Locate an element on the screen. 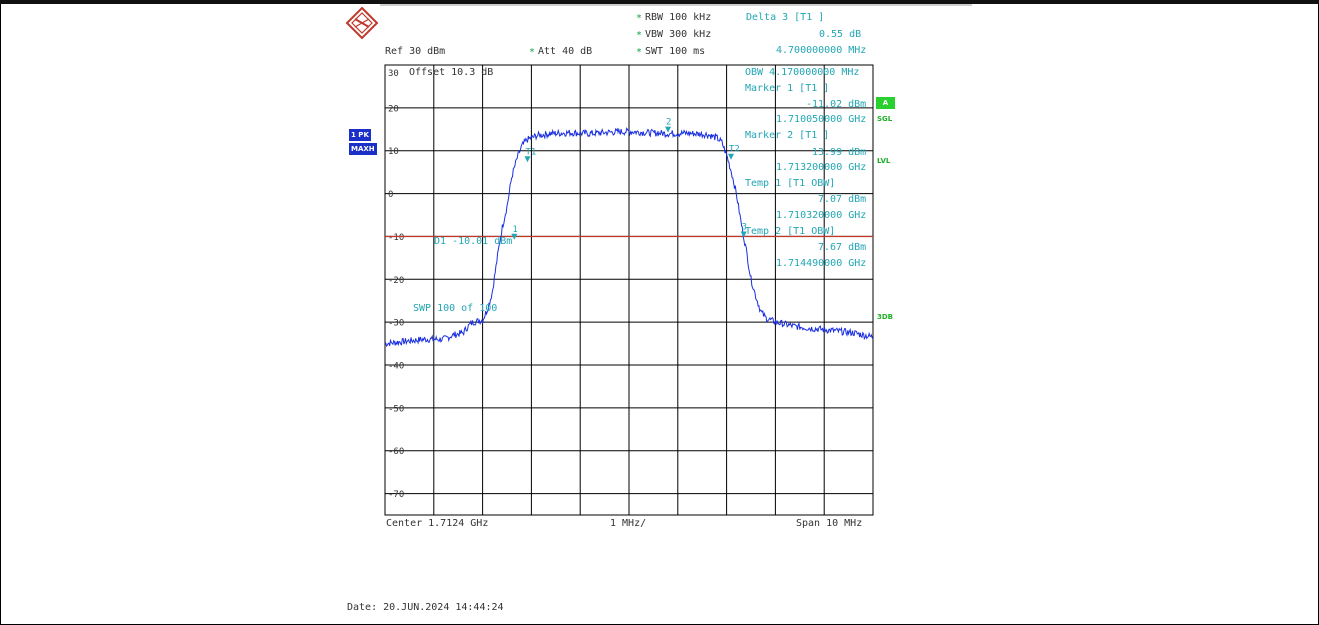 Image resolution: width=1319 pixels, height=625 pixels. 3db-badge: 3DB is located at coordinates (885, 317).